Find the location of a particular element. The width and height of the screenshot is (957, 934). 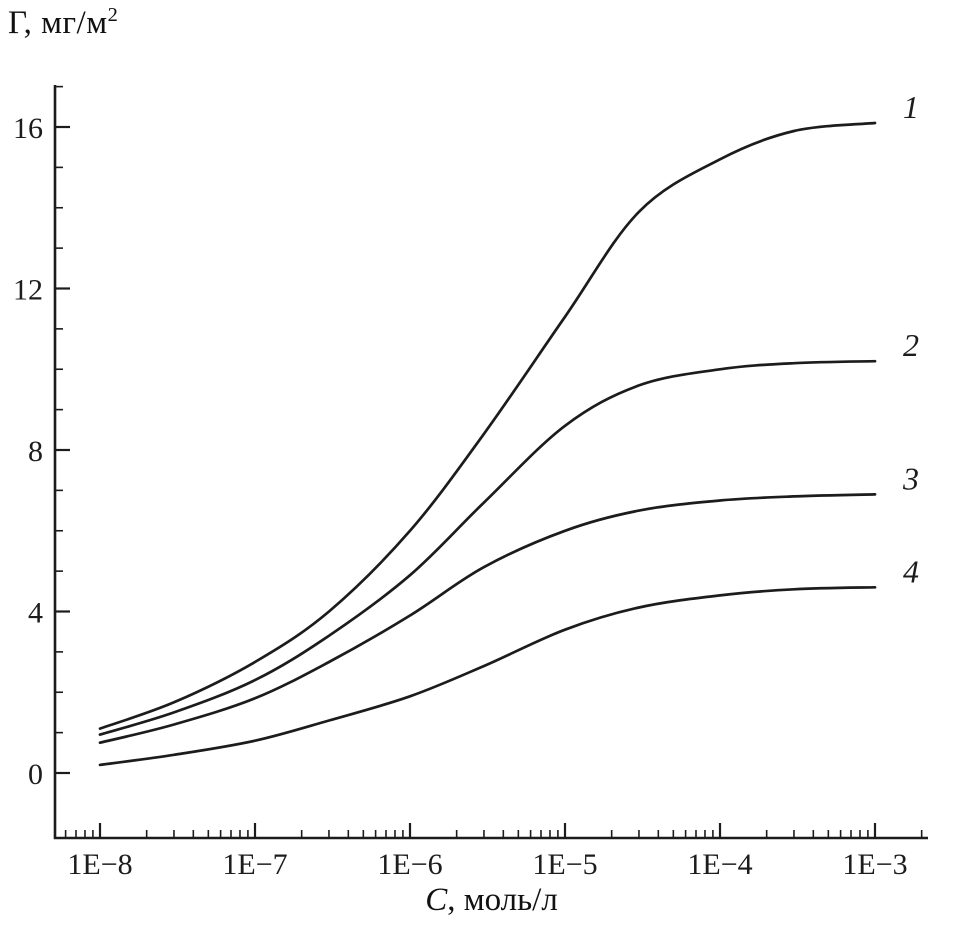

y-axis-title: Γ, мг/м2 is located at coordinates (63, 23).